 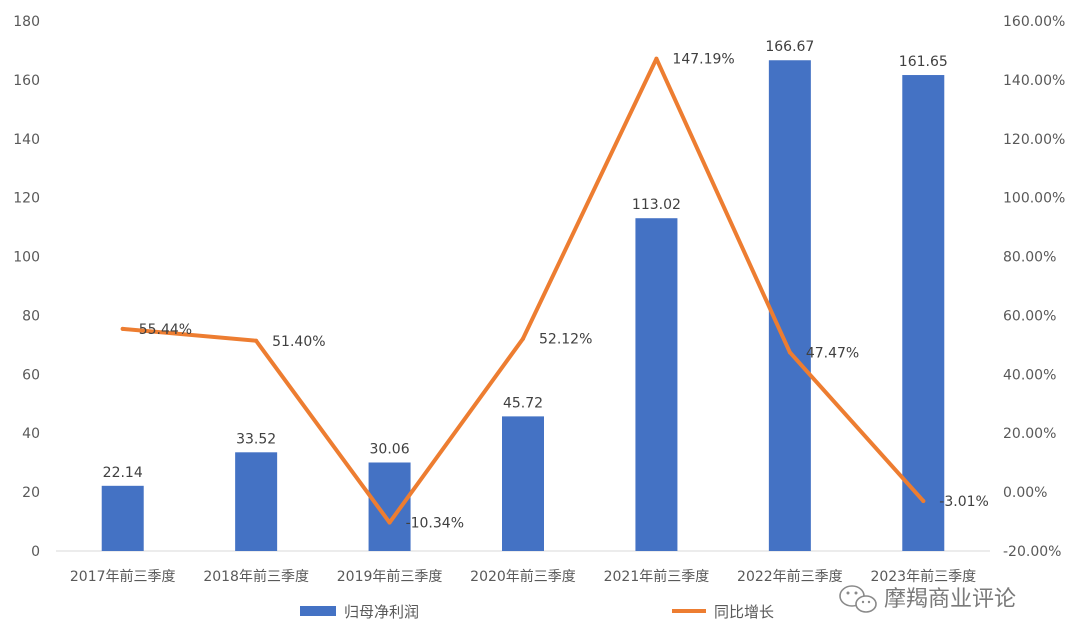 I want to click on y-right-tick-label: 160.00%, so click(x=1034, y=22).